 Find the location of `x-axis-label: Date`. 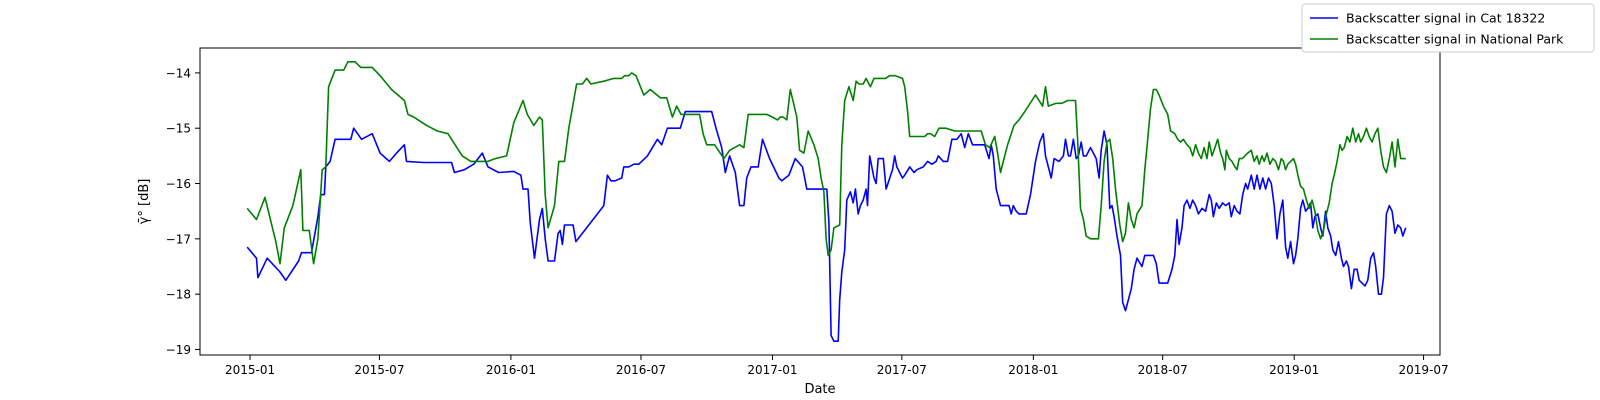

x-axis-label: Date is located at coordinates (819, 389).